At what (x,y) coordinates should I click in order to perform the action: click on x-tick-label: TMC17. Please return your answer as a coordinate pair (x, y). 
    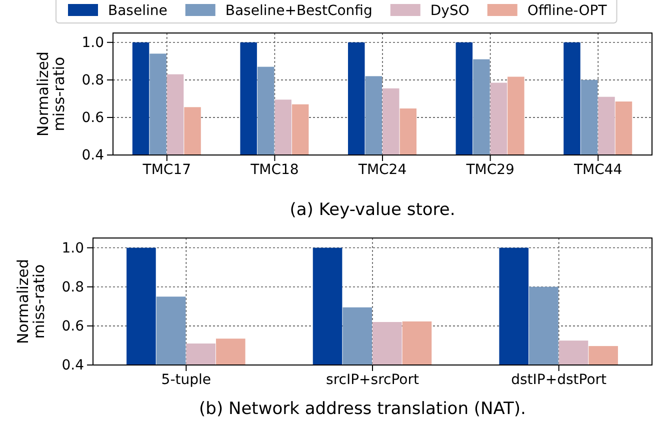
    Looking at the image, I should click on (167, 170).